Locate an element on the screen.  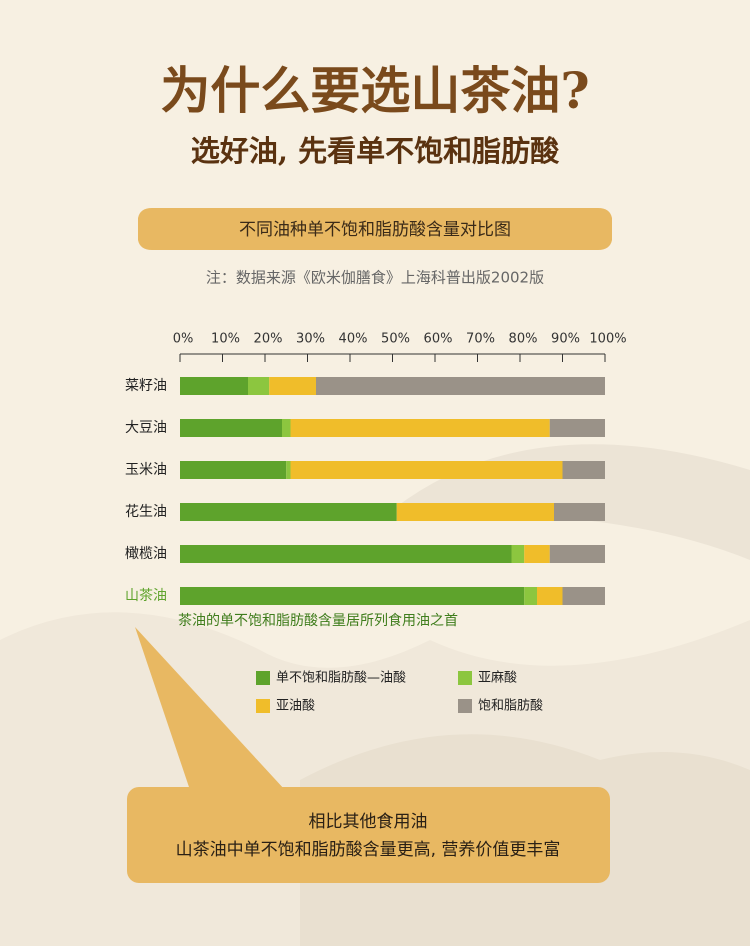
x-tick-label: 70% is located at coordinates (480, 339).